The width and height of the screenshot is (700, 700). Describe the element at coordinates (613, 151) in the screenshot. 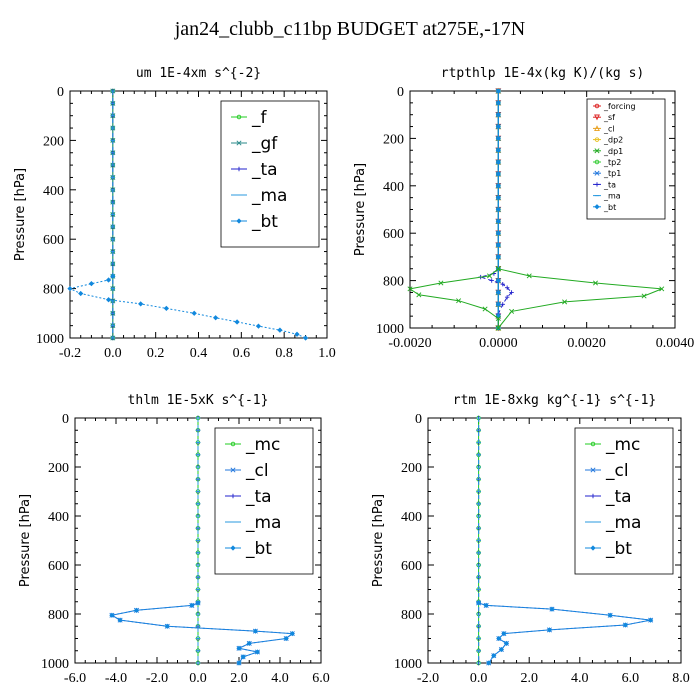

I see `legend-label: _dp1` at that location.